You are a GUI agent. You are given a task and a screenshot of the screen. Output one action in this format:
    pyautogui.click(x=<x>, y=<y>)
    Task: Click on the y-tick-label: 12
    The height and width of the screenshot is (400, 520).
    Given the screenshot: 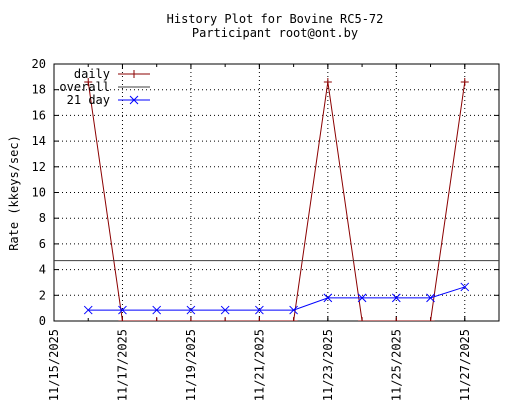 What is the action you would take?
    pyautogui.click(x=39, y=167)
    